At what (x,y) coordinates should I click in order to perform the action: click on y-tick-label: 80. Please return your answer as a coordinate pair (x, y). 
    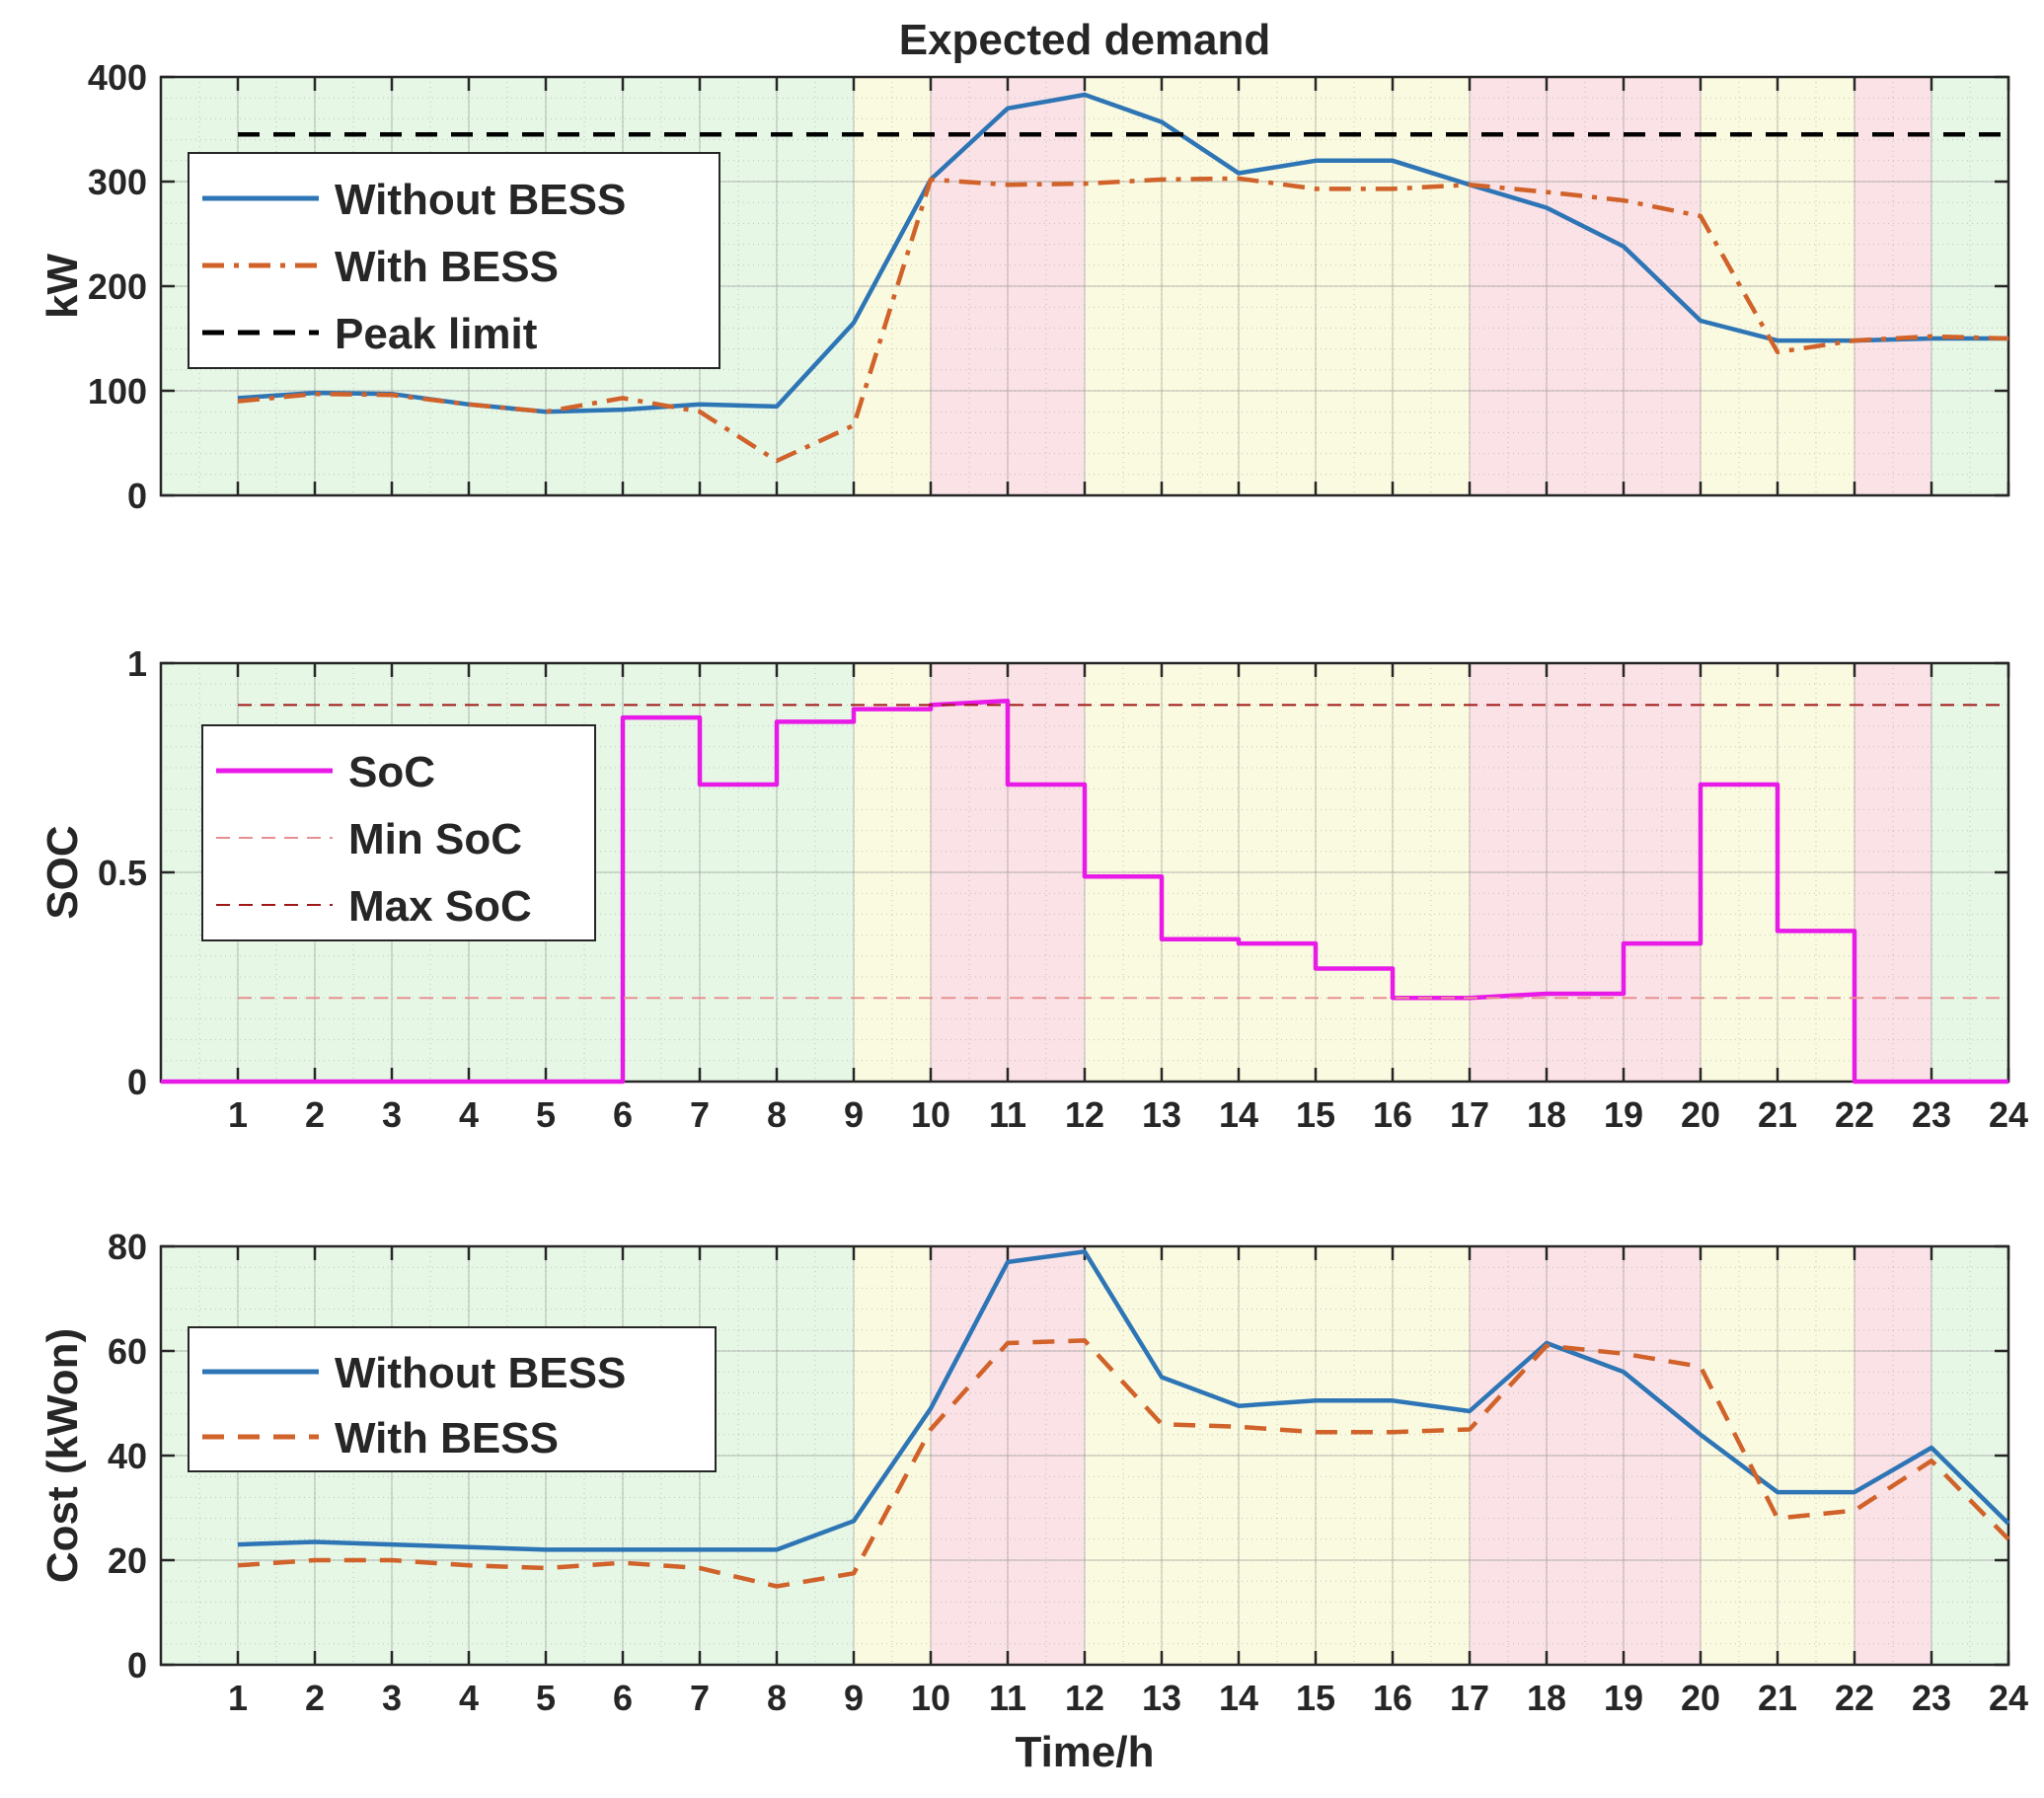
    Looking at the image, I should click on (128, 1247).